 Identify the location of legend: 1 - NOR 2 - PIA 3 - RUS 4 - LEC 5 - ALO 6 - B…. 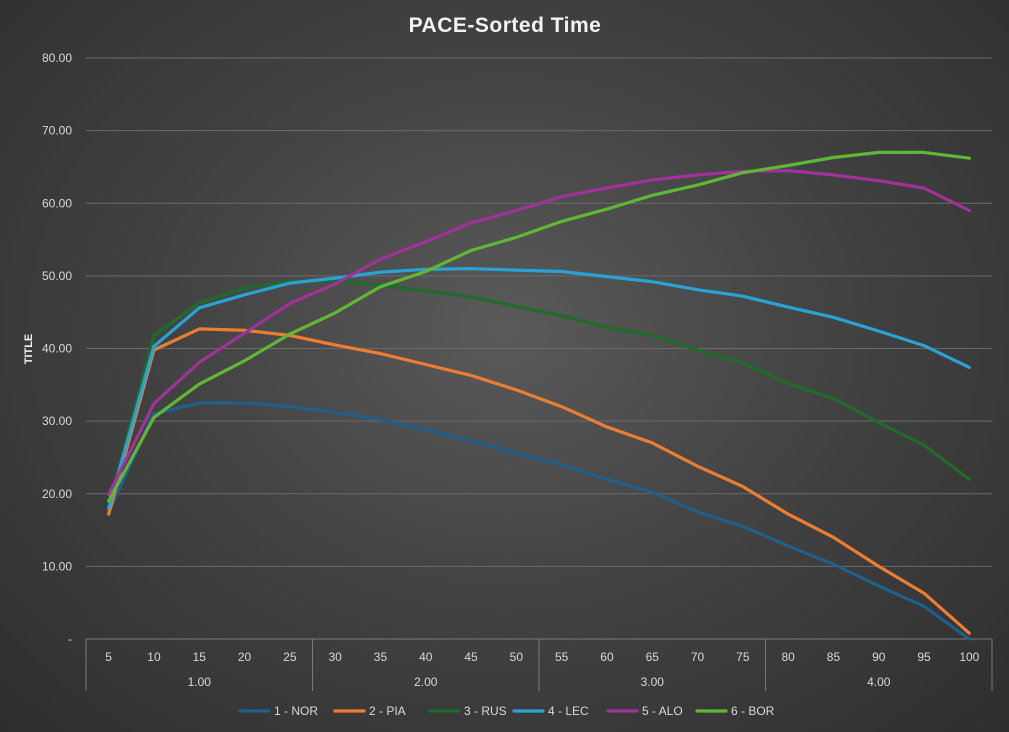
(506, 711).